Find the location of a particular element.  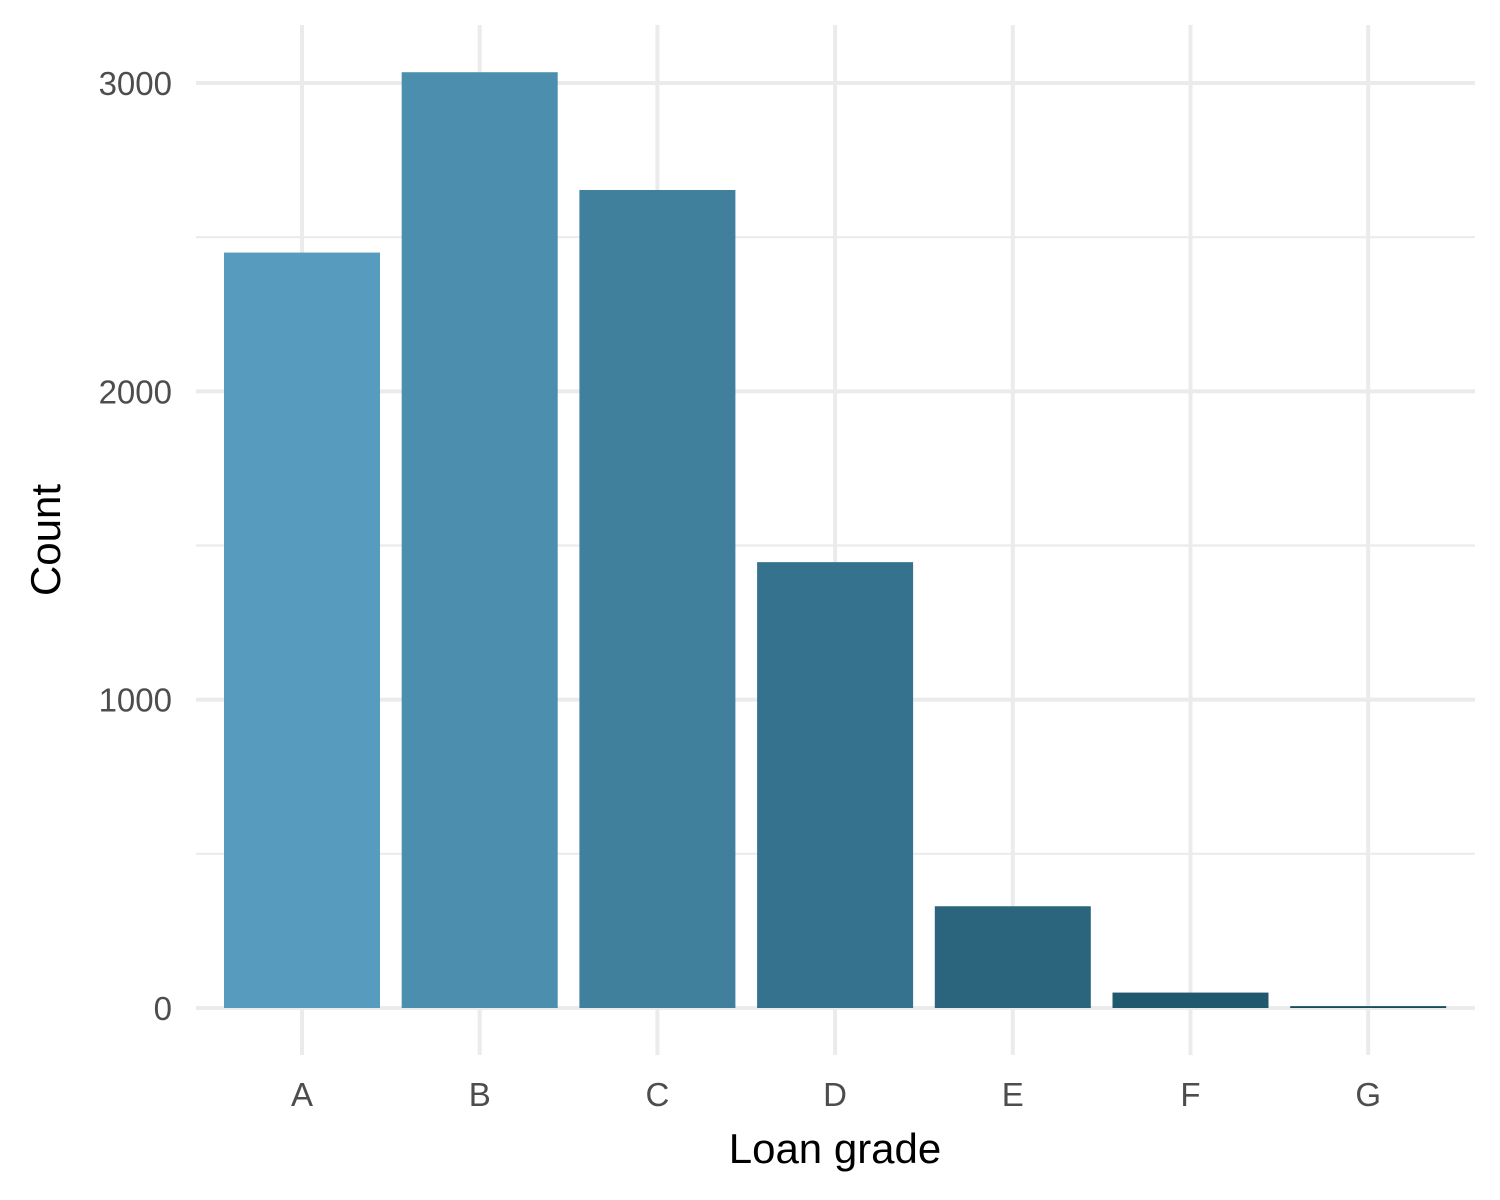

y-tick-label-3000: 3000 is located at coordinates (135, 83).